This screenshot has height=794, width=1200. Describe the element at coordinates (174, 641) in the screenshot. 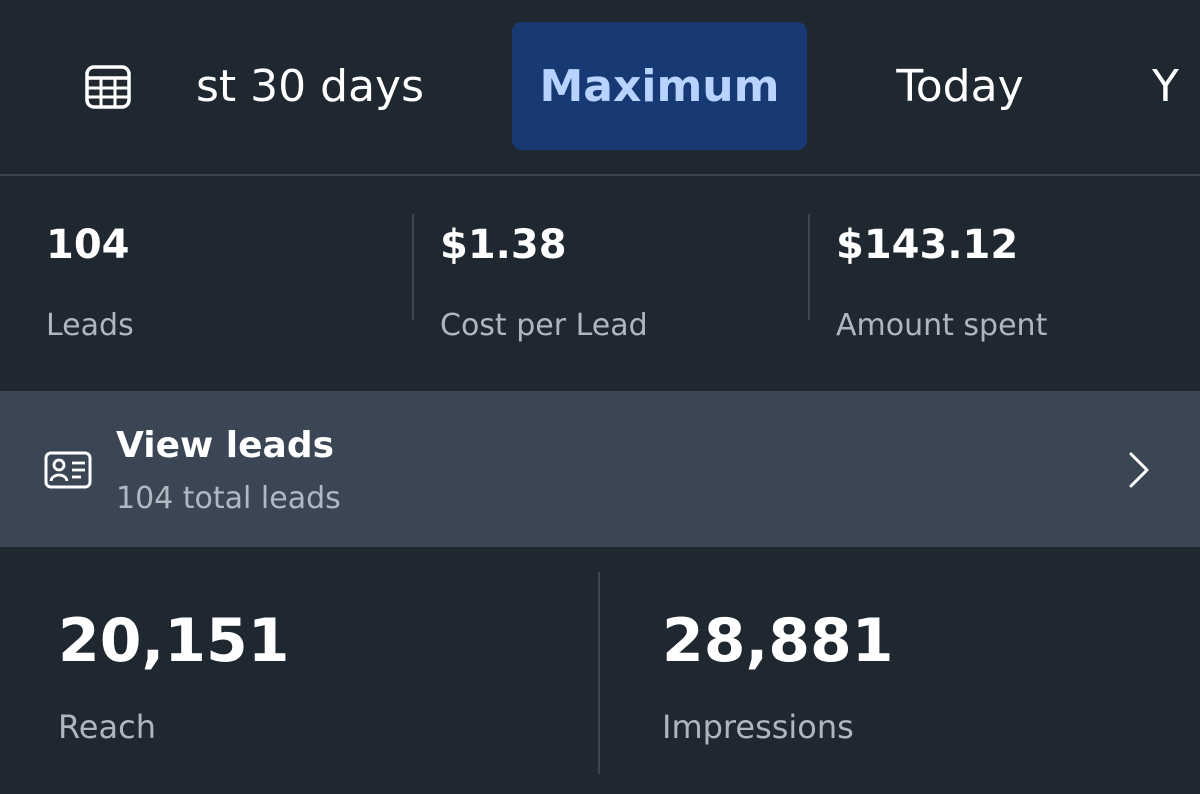

I see `reach-value: 20,151` at that location.